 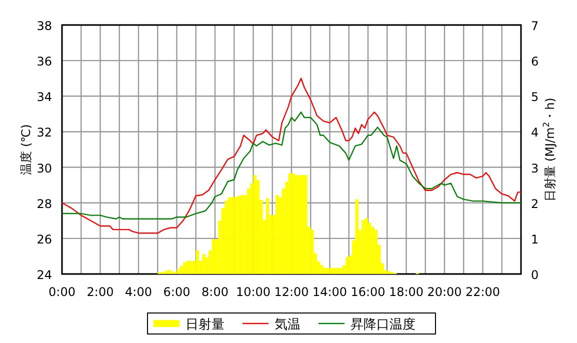 What do you see at coordinates (205, 325) in the screenshot?
I see `legend-label: 日射量` at bounding box center [205, 325].